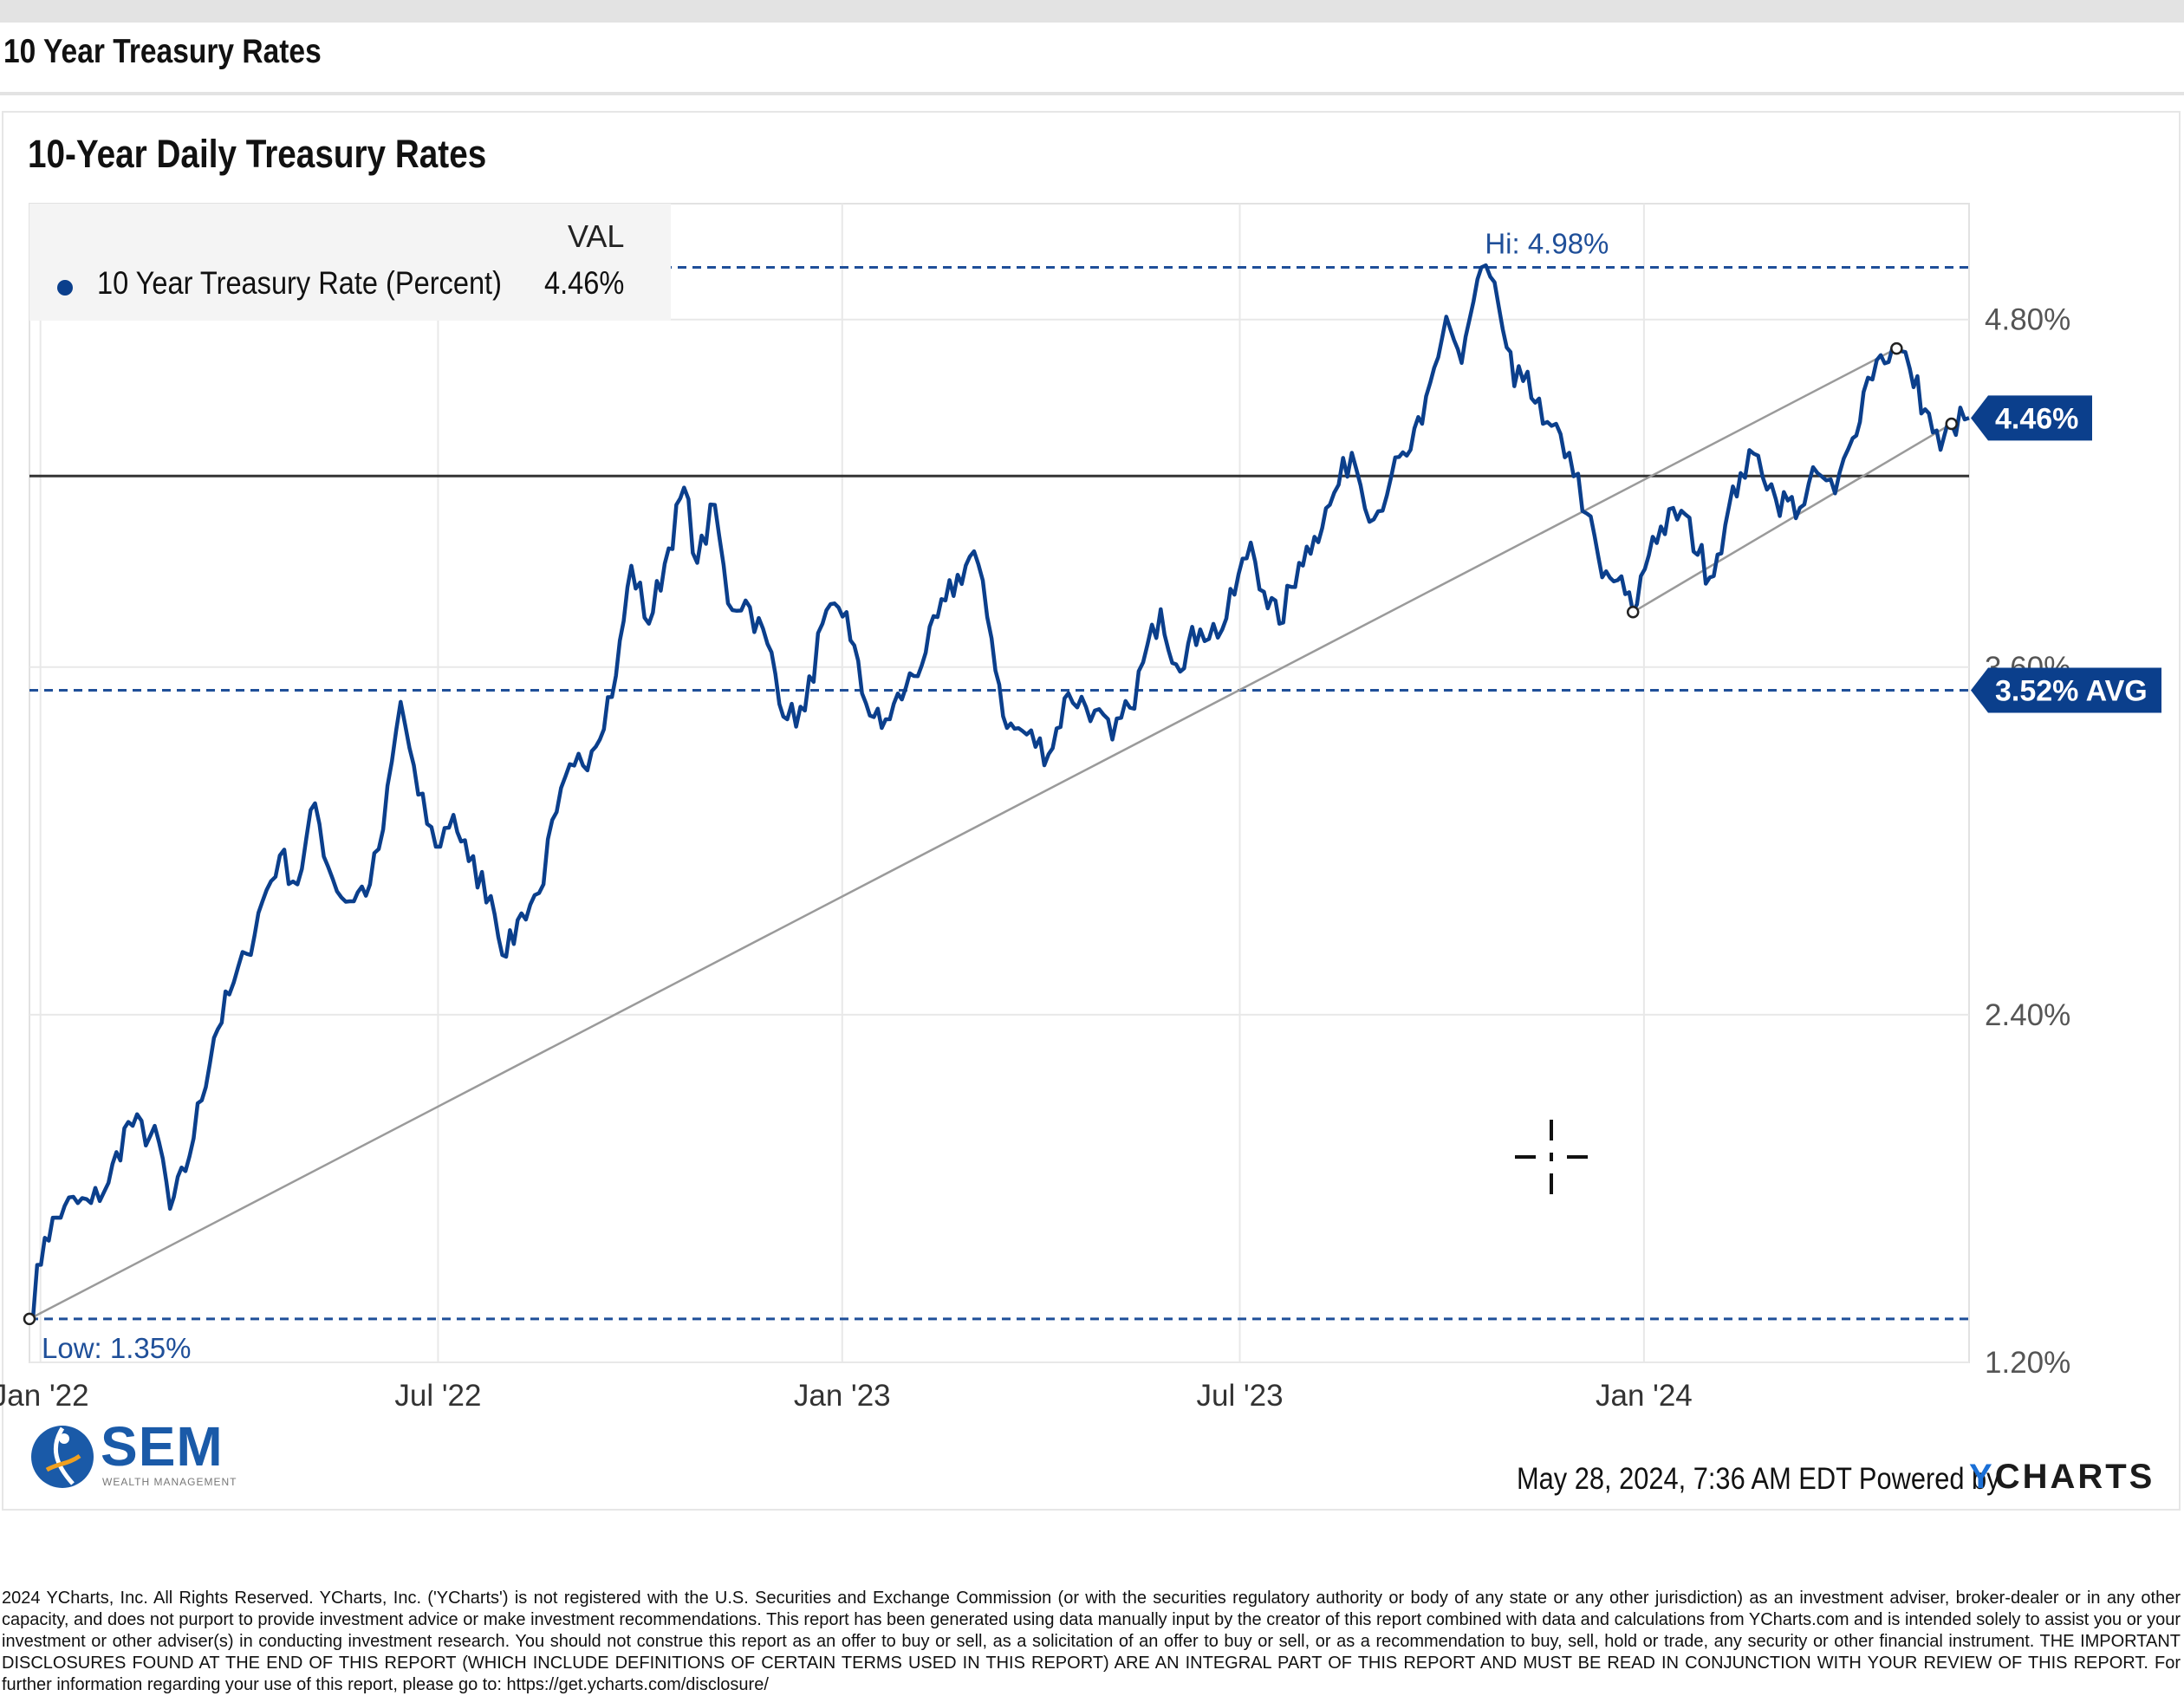 The height and width of the screenshot is (1696, 2184). Describe the element at coordinates (2027, 1015) in the screenshot. I see `y-tick-label: 2.40%` at that location.